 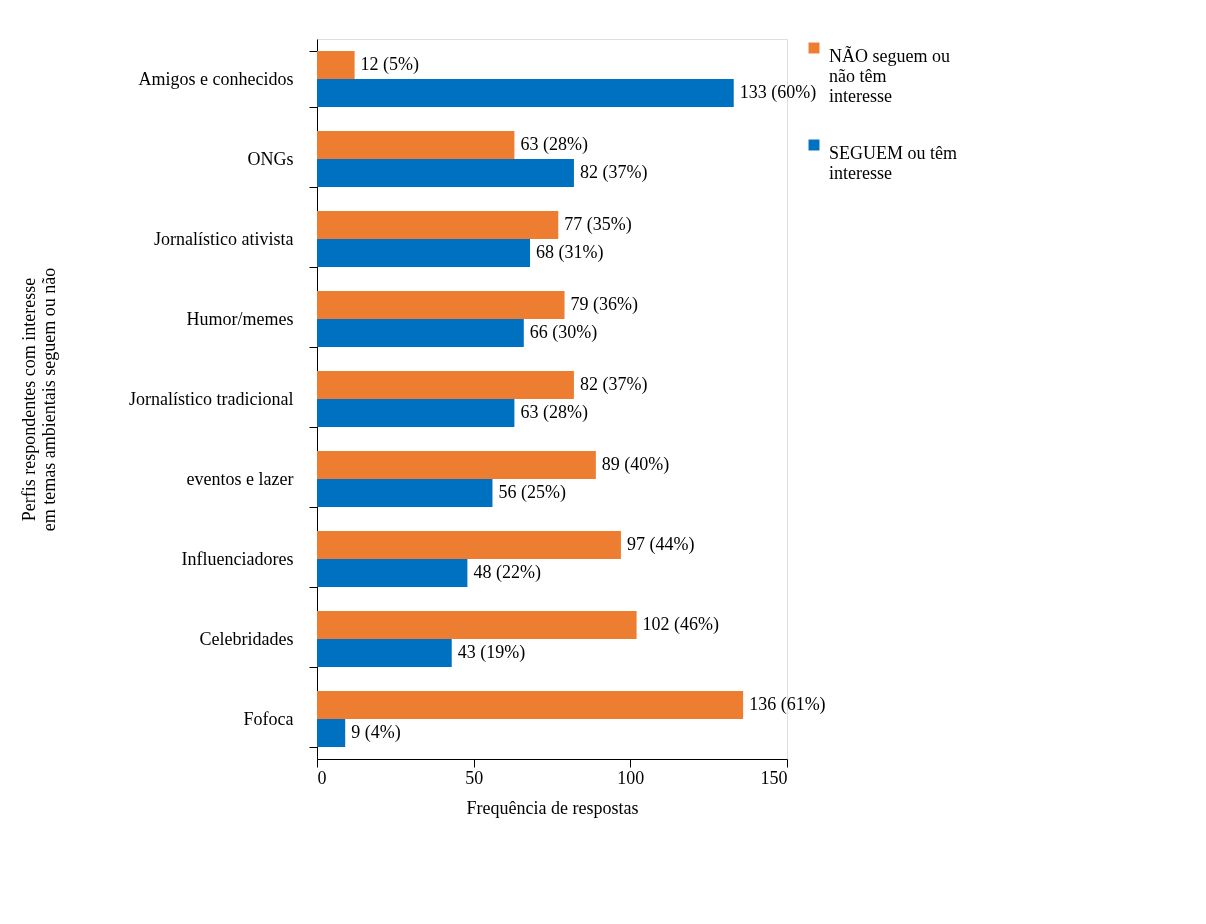 I want to click on data-label: 66 (30%), so click(x=563, y=332).